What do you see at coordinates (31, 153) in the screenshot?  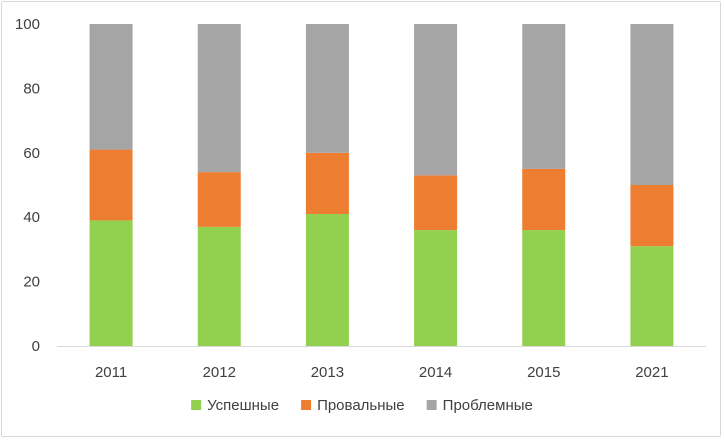 I see `y-tick-label: 60` at bounding box center [31, 153].